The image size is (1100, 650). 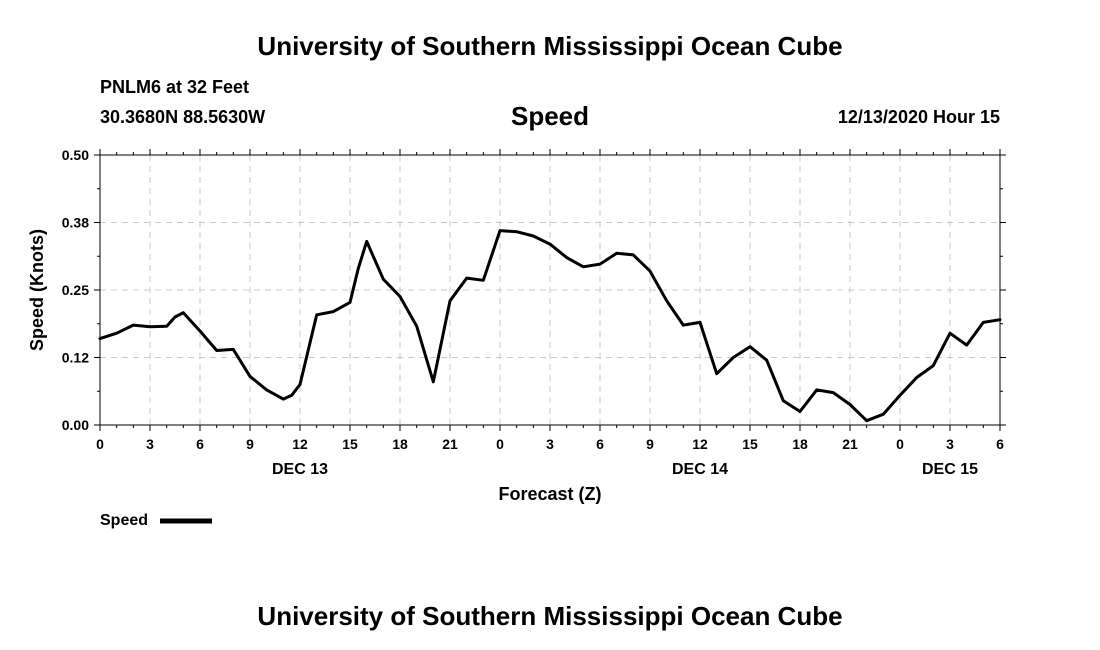 What do you see at coordinates (550, 116) in the screenshot?
I see `plot-title: Speed` at bounding box center [550, 116].